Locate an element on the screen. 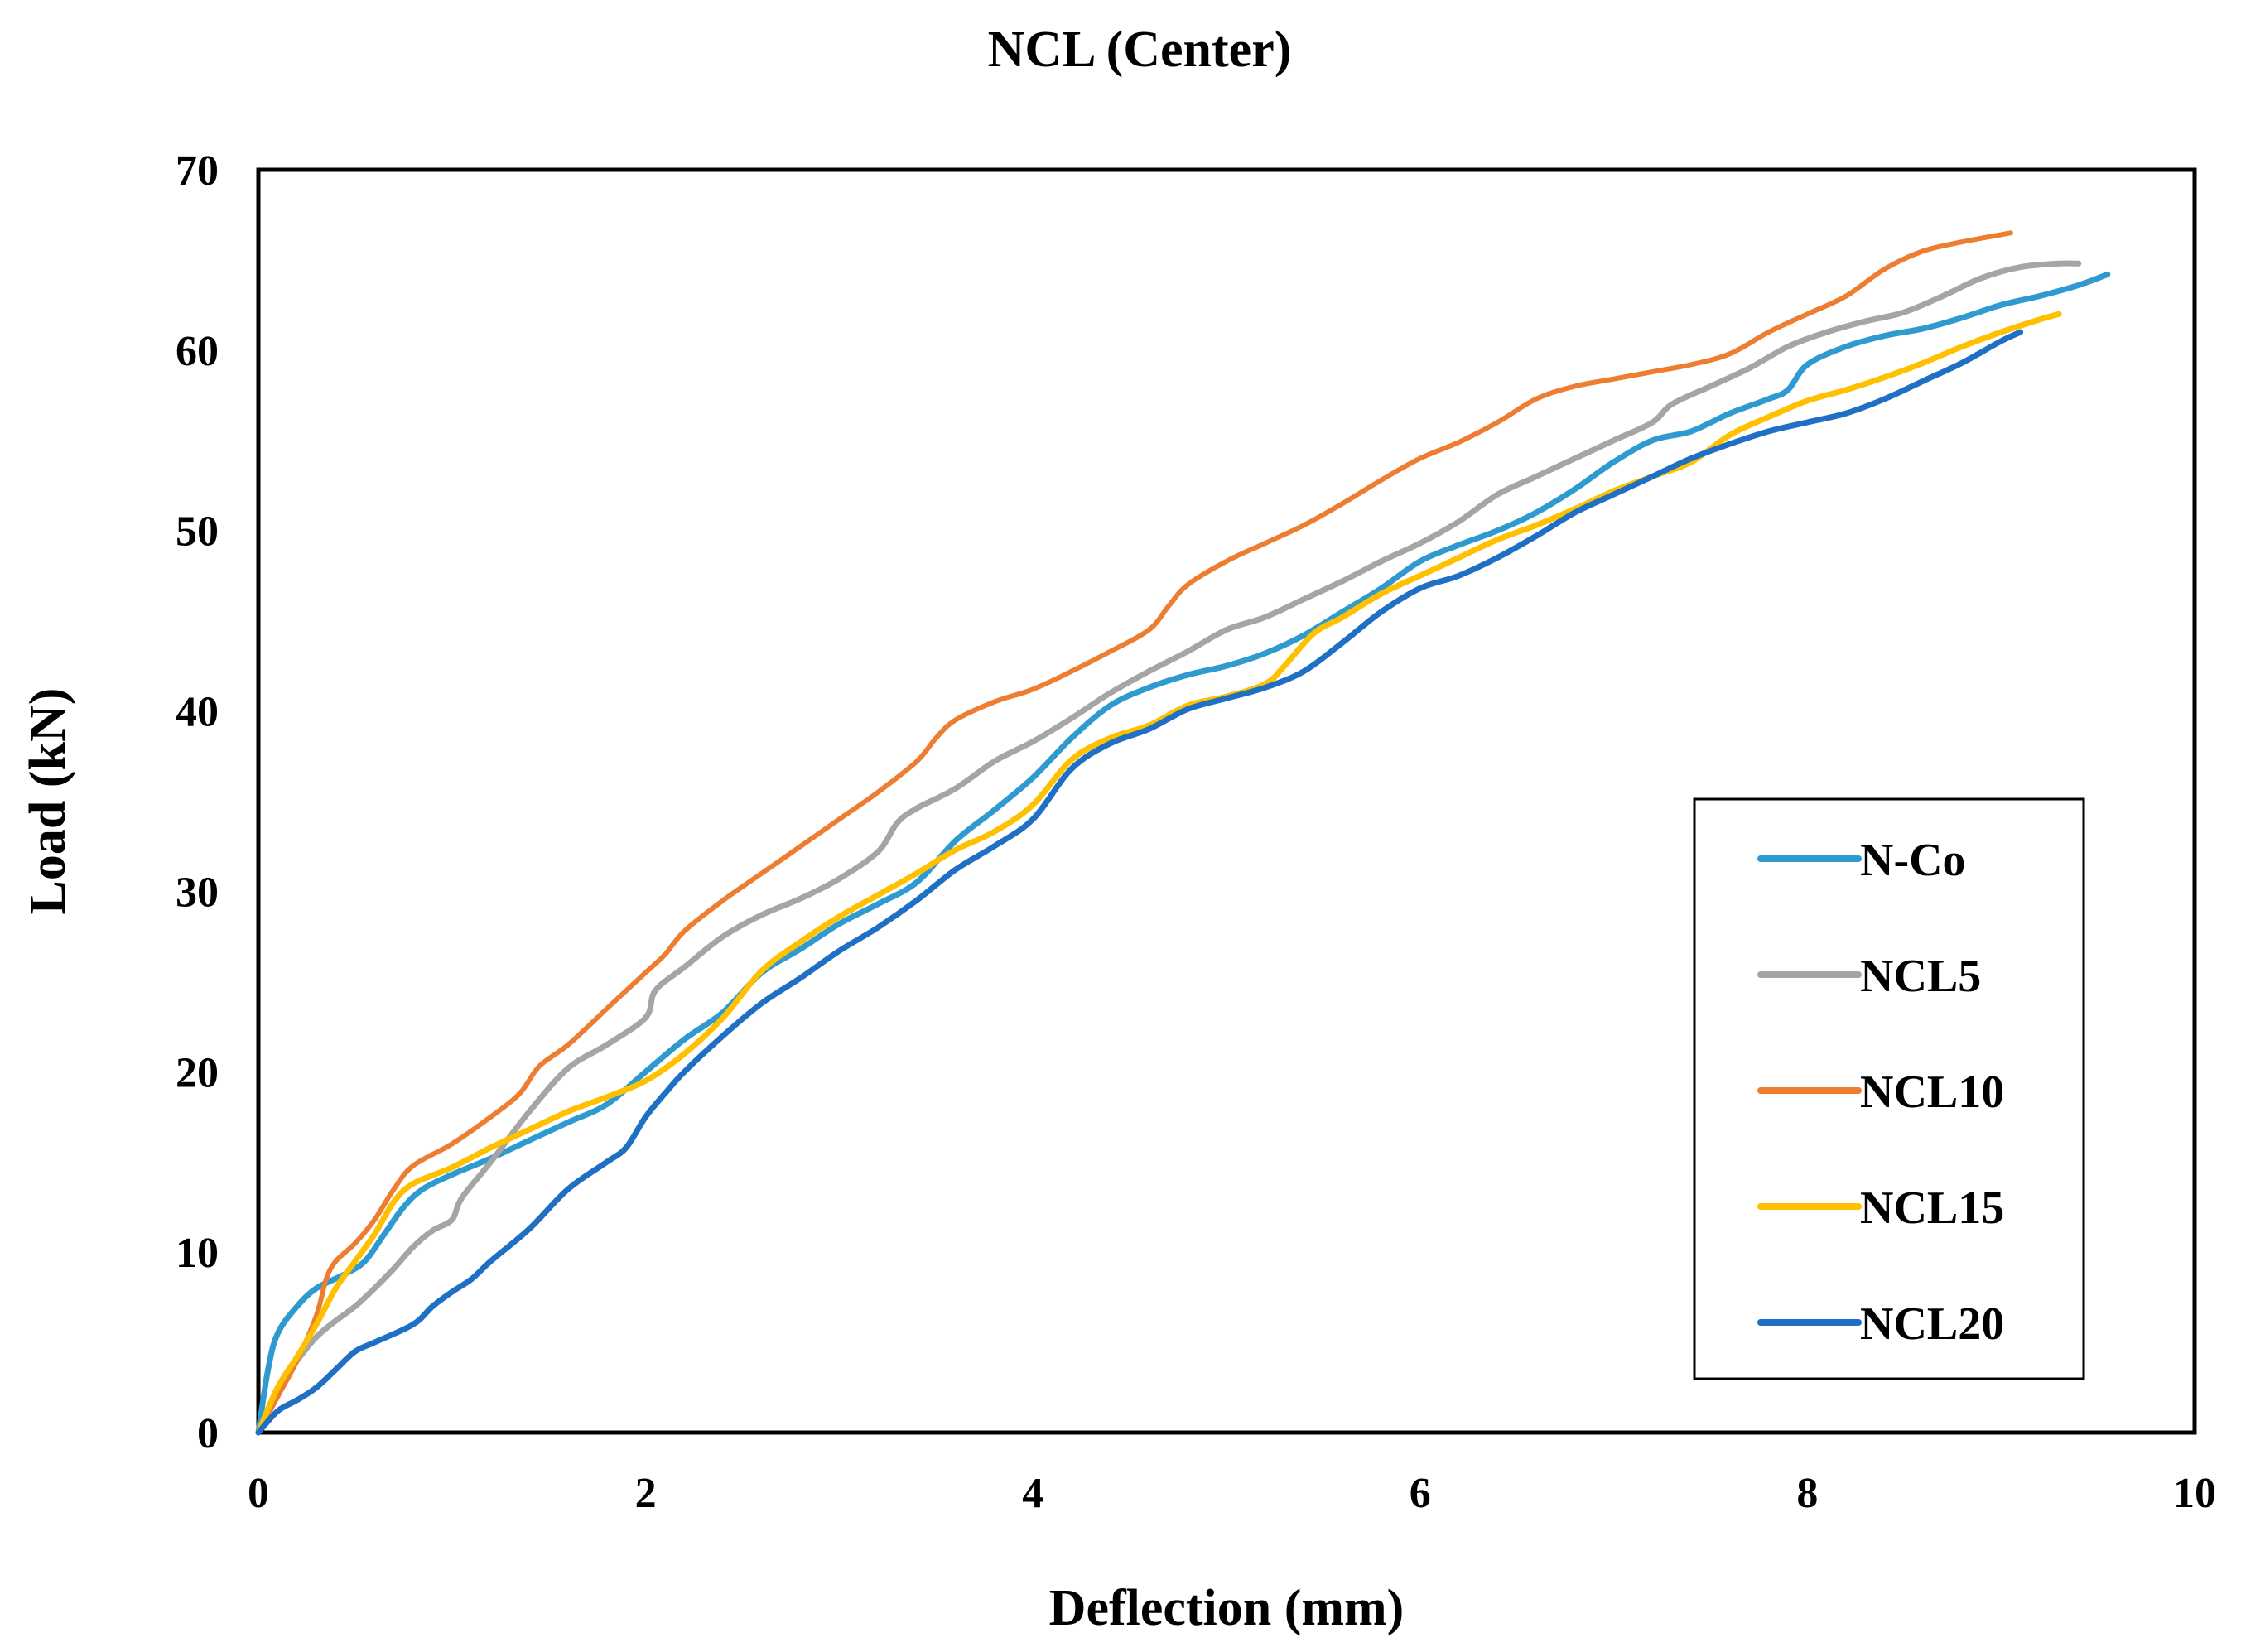 This screenshot has height=1652, width=2241. y-tick-label: 50 is located at coordinates (197, 532).